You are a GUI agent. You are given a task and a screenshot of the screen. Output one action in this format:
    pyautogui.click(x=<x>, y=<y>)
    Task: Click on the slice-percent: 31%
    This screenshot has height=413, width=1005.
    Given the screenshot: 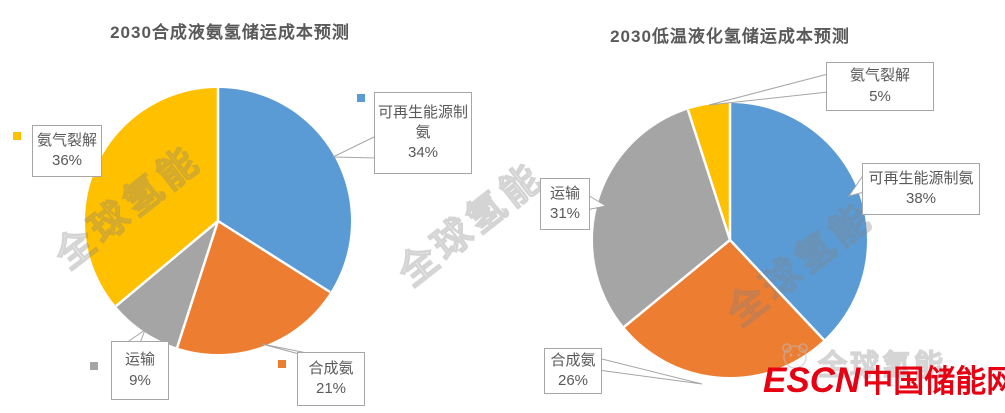 What is the action you would take?
    pyautogui.click(x=565, y=213)
    